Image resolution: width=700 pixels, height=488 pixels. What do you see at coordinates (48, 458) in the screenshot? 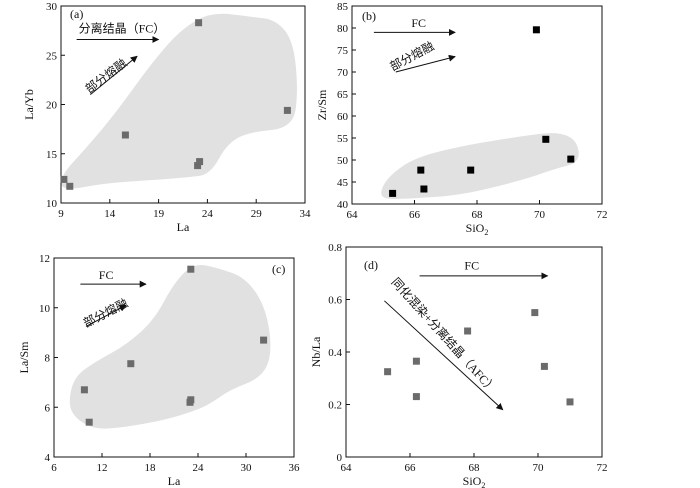
I see `y-tick-label: 4` at bounding box center [48, 458].